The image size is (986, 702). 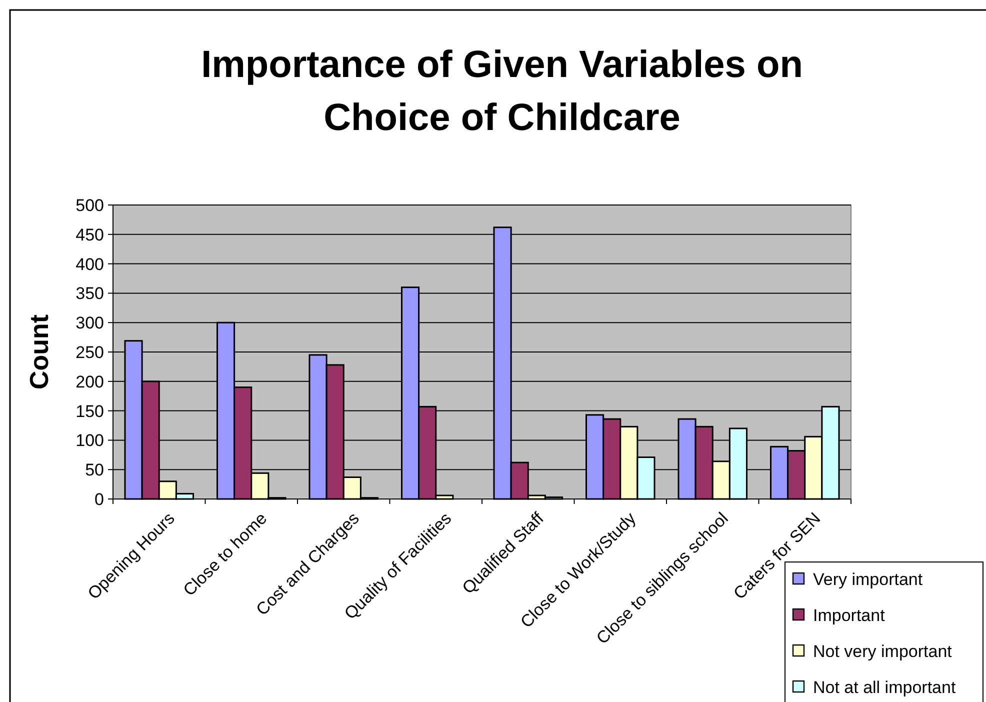 What do you see at coordinates (849, 615) in the screenshot?
I see `legend-label: Important` at bounding box center [849, 615].